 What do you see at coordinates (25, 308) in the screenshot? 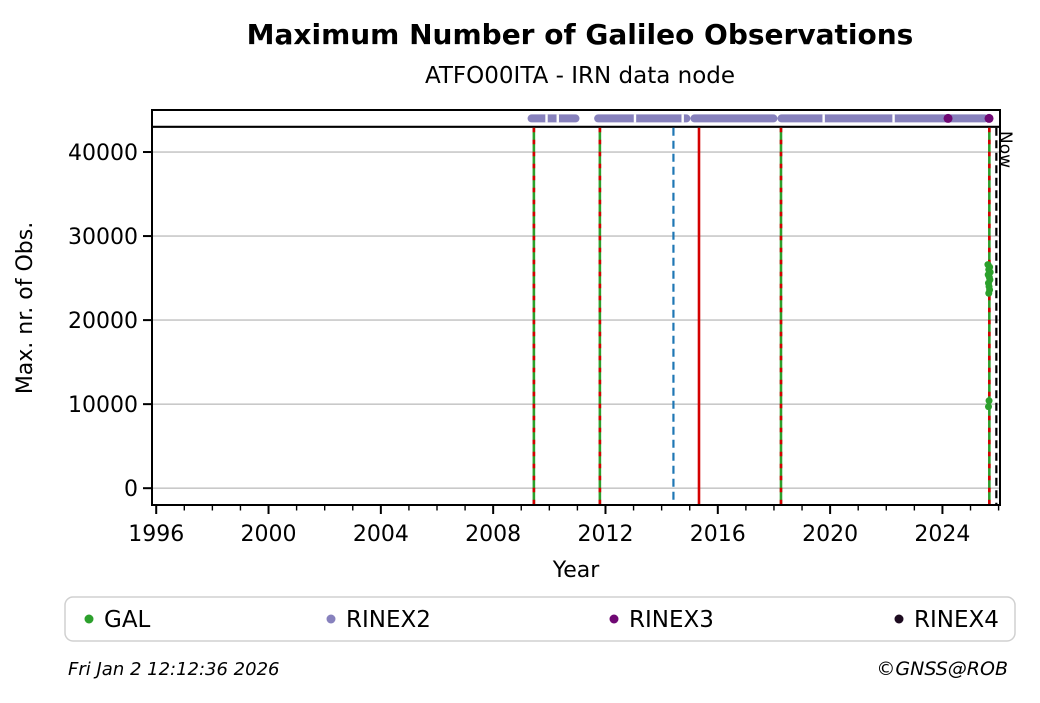
I see `y-axis-label: Max. nr. of Obs.` at bounding box center [25, 308].